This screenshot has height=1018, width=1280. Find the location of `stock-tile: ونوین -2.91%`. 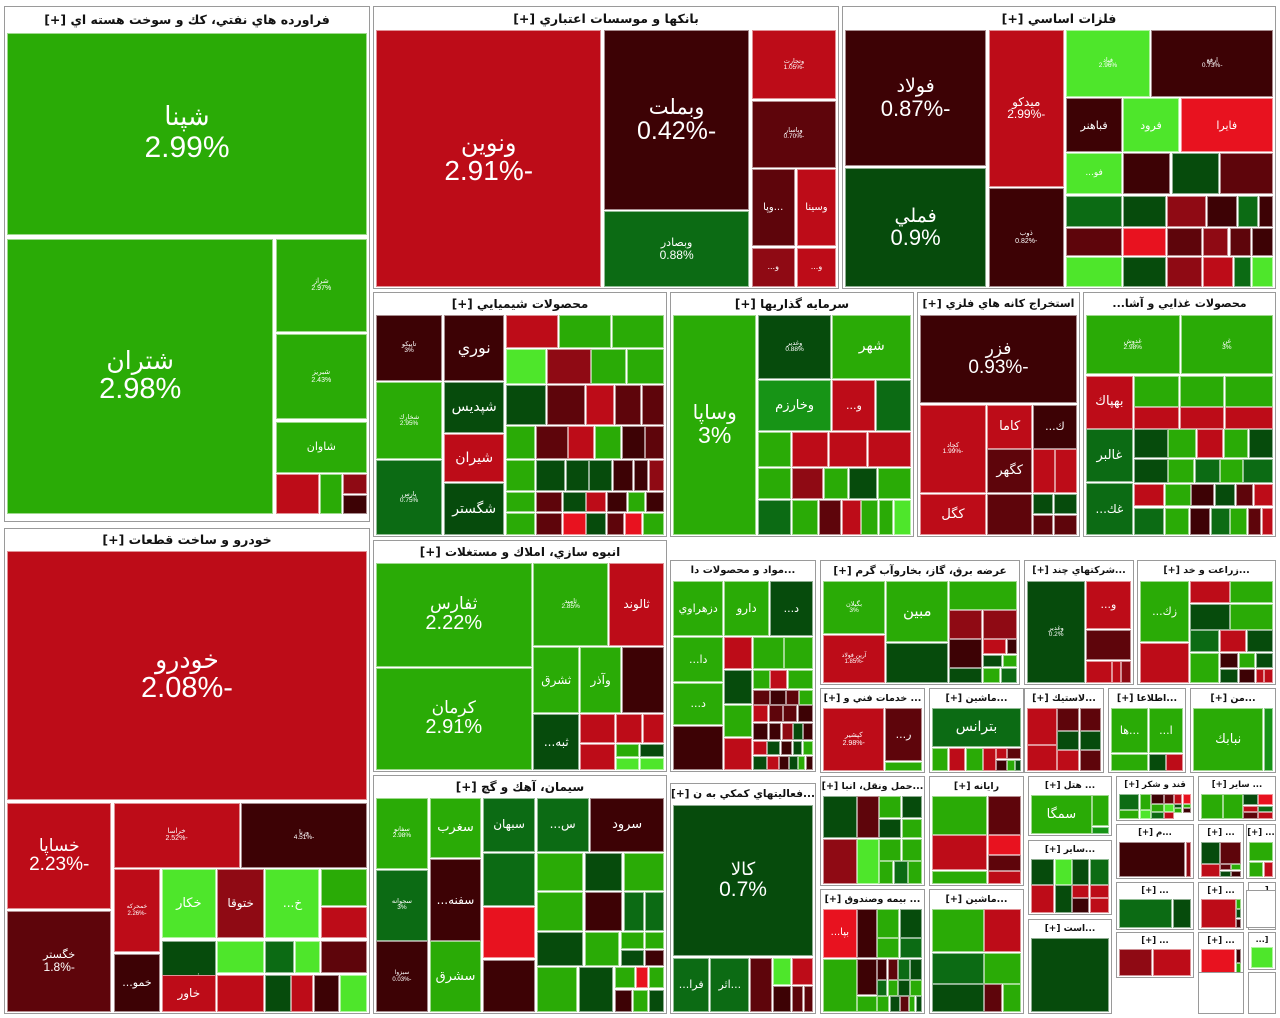

stock-tile: ونوین -2.91% is located at coordinates (489, 158).